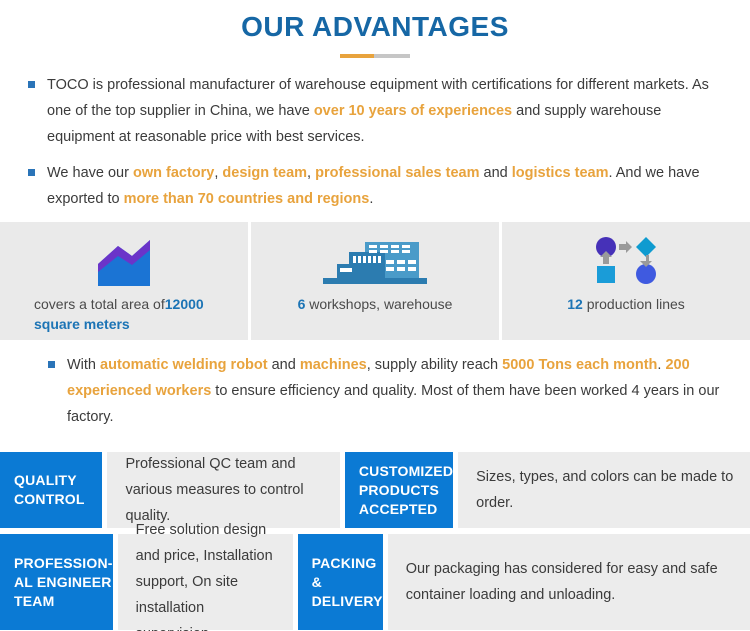 The image size is (750, 631). I want to click on stat-workshops: 6 workshops, warehouse, so click(375, 281).